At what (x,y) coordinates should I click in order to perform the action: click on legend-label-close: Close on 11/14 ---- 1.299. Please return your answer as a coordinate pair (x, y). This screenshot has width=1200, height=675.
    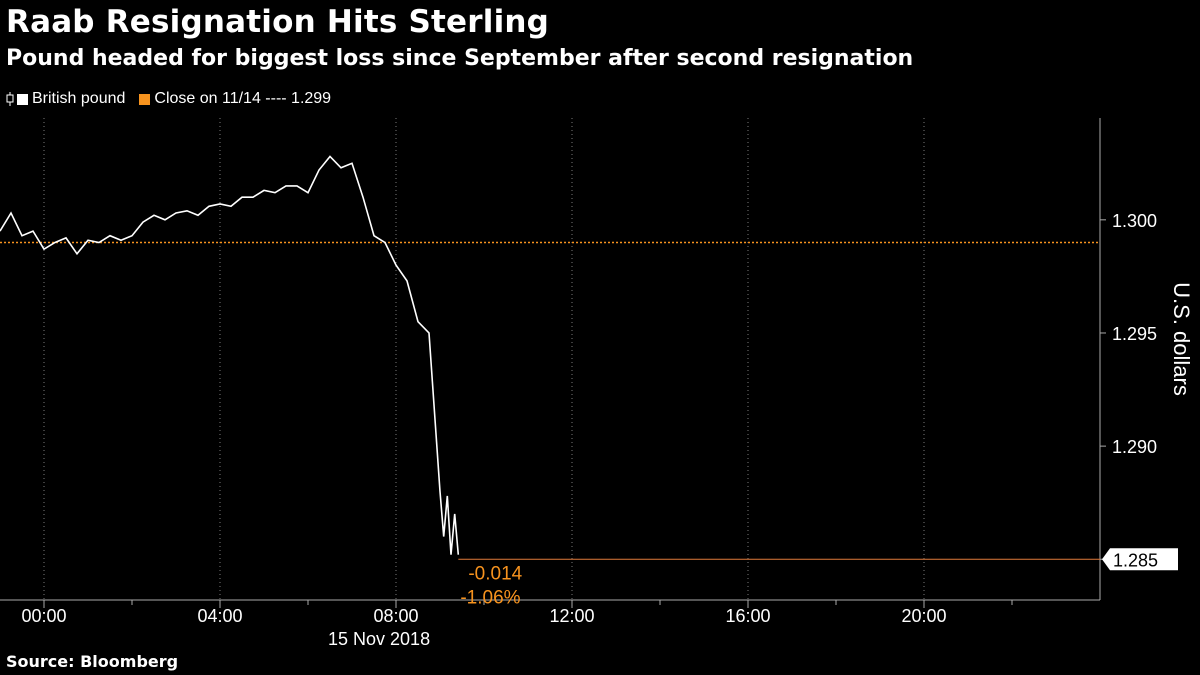
    Looking at the image, I should click on (243, 98).